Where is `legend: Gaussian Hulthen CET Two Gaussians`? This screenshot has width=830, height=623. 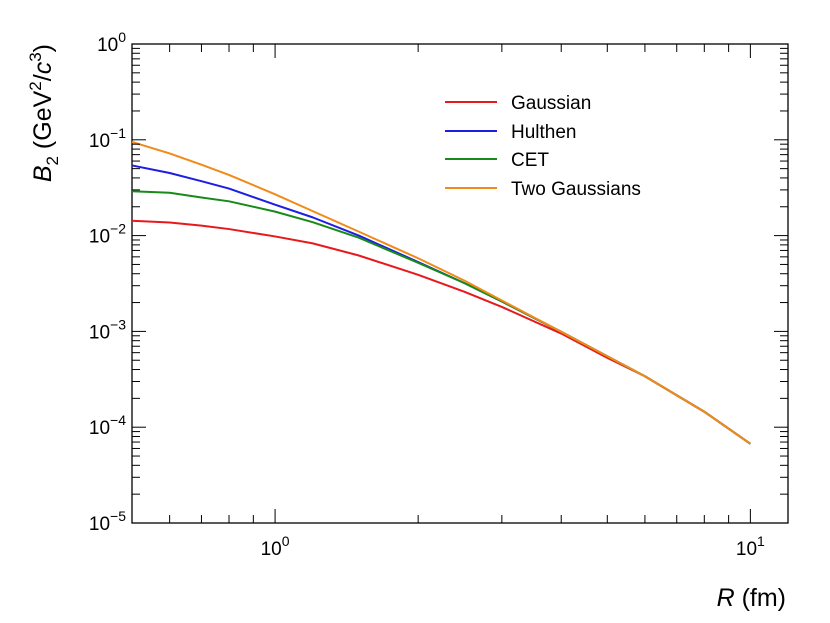
legend: Gaussian Hulthen CET Two Gaussians is located at coordinates (543, 146).